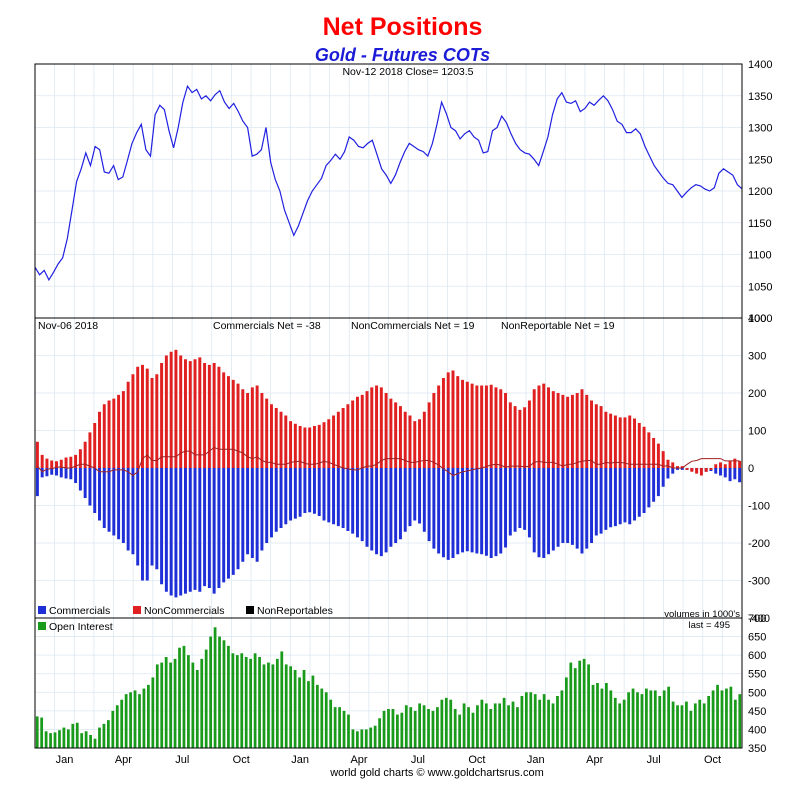 This screenshot has height=793, width=805. What do you see at coordinates (757, 693) in the screenshot?
I see `oi-y-tick-label: 500` at bounding box center [757, 693].